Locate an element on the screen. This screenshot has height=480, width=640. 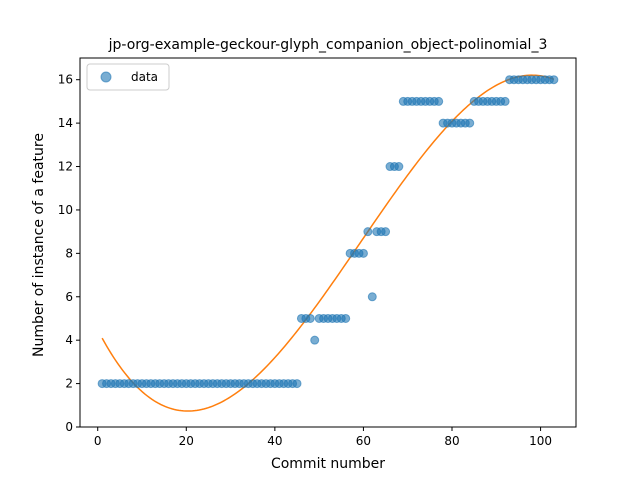
y-tick-label: 8 is located at coordinates (69, 253).